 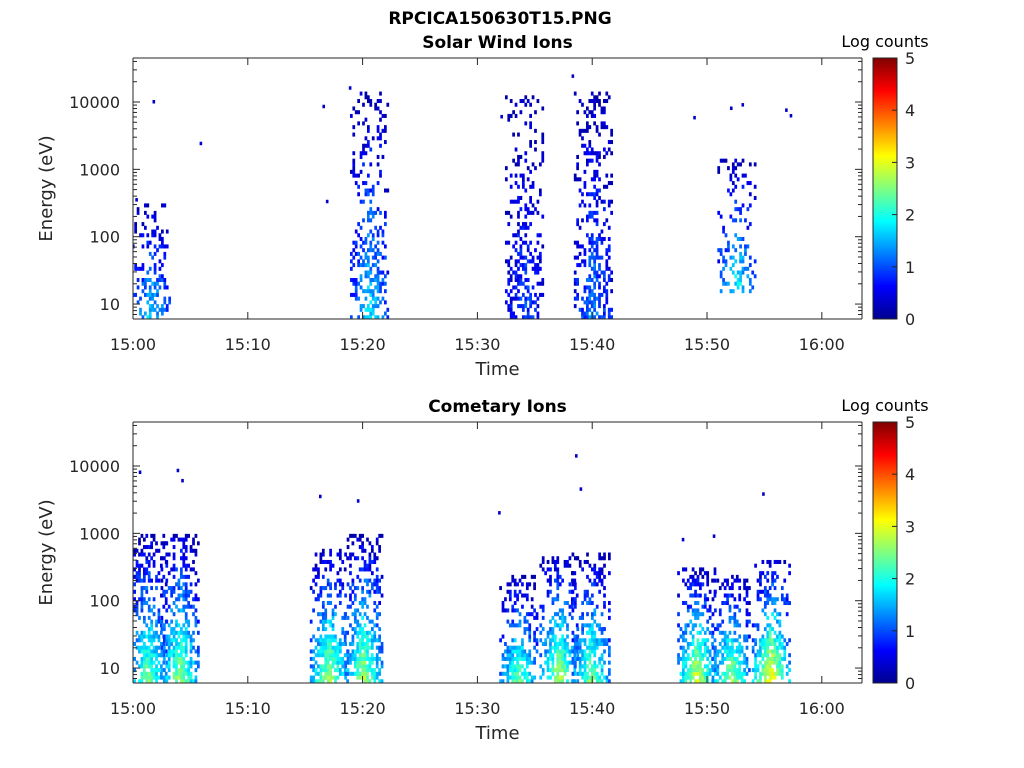 I want to click on x-tick-label: 15:10, so click(x=248, y=344).